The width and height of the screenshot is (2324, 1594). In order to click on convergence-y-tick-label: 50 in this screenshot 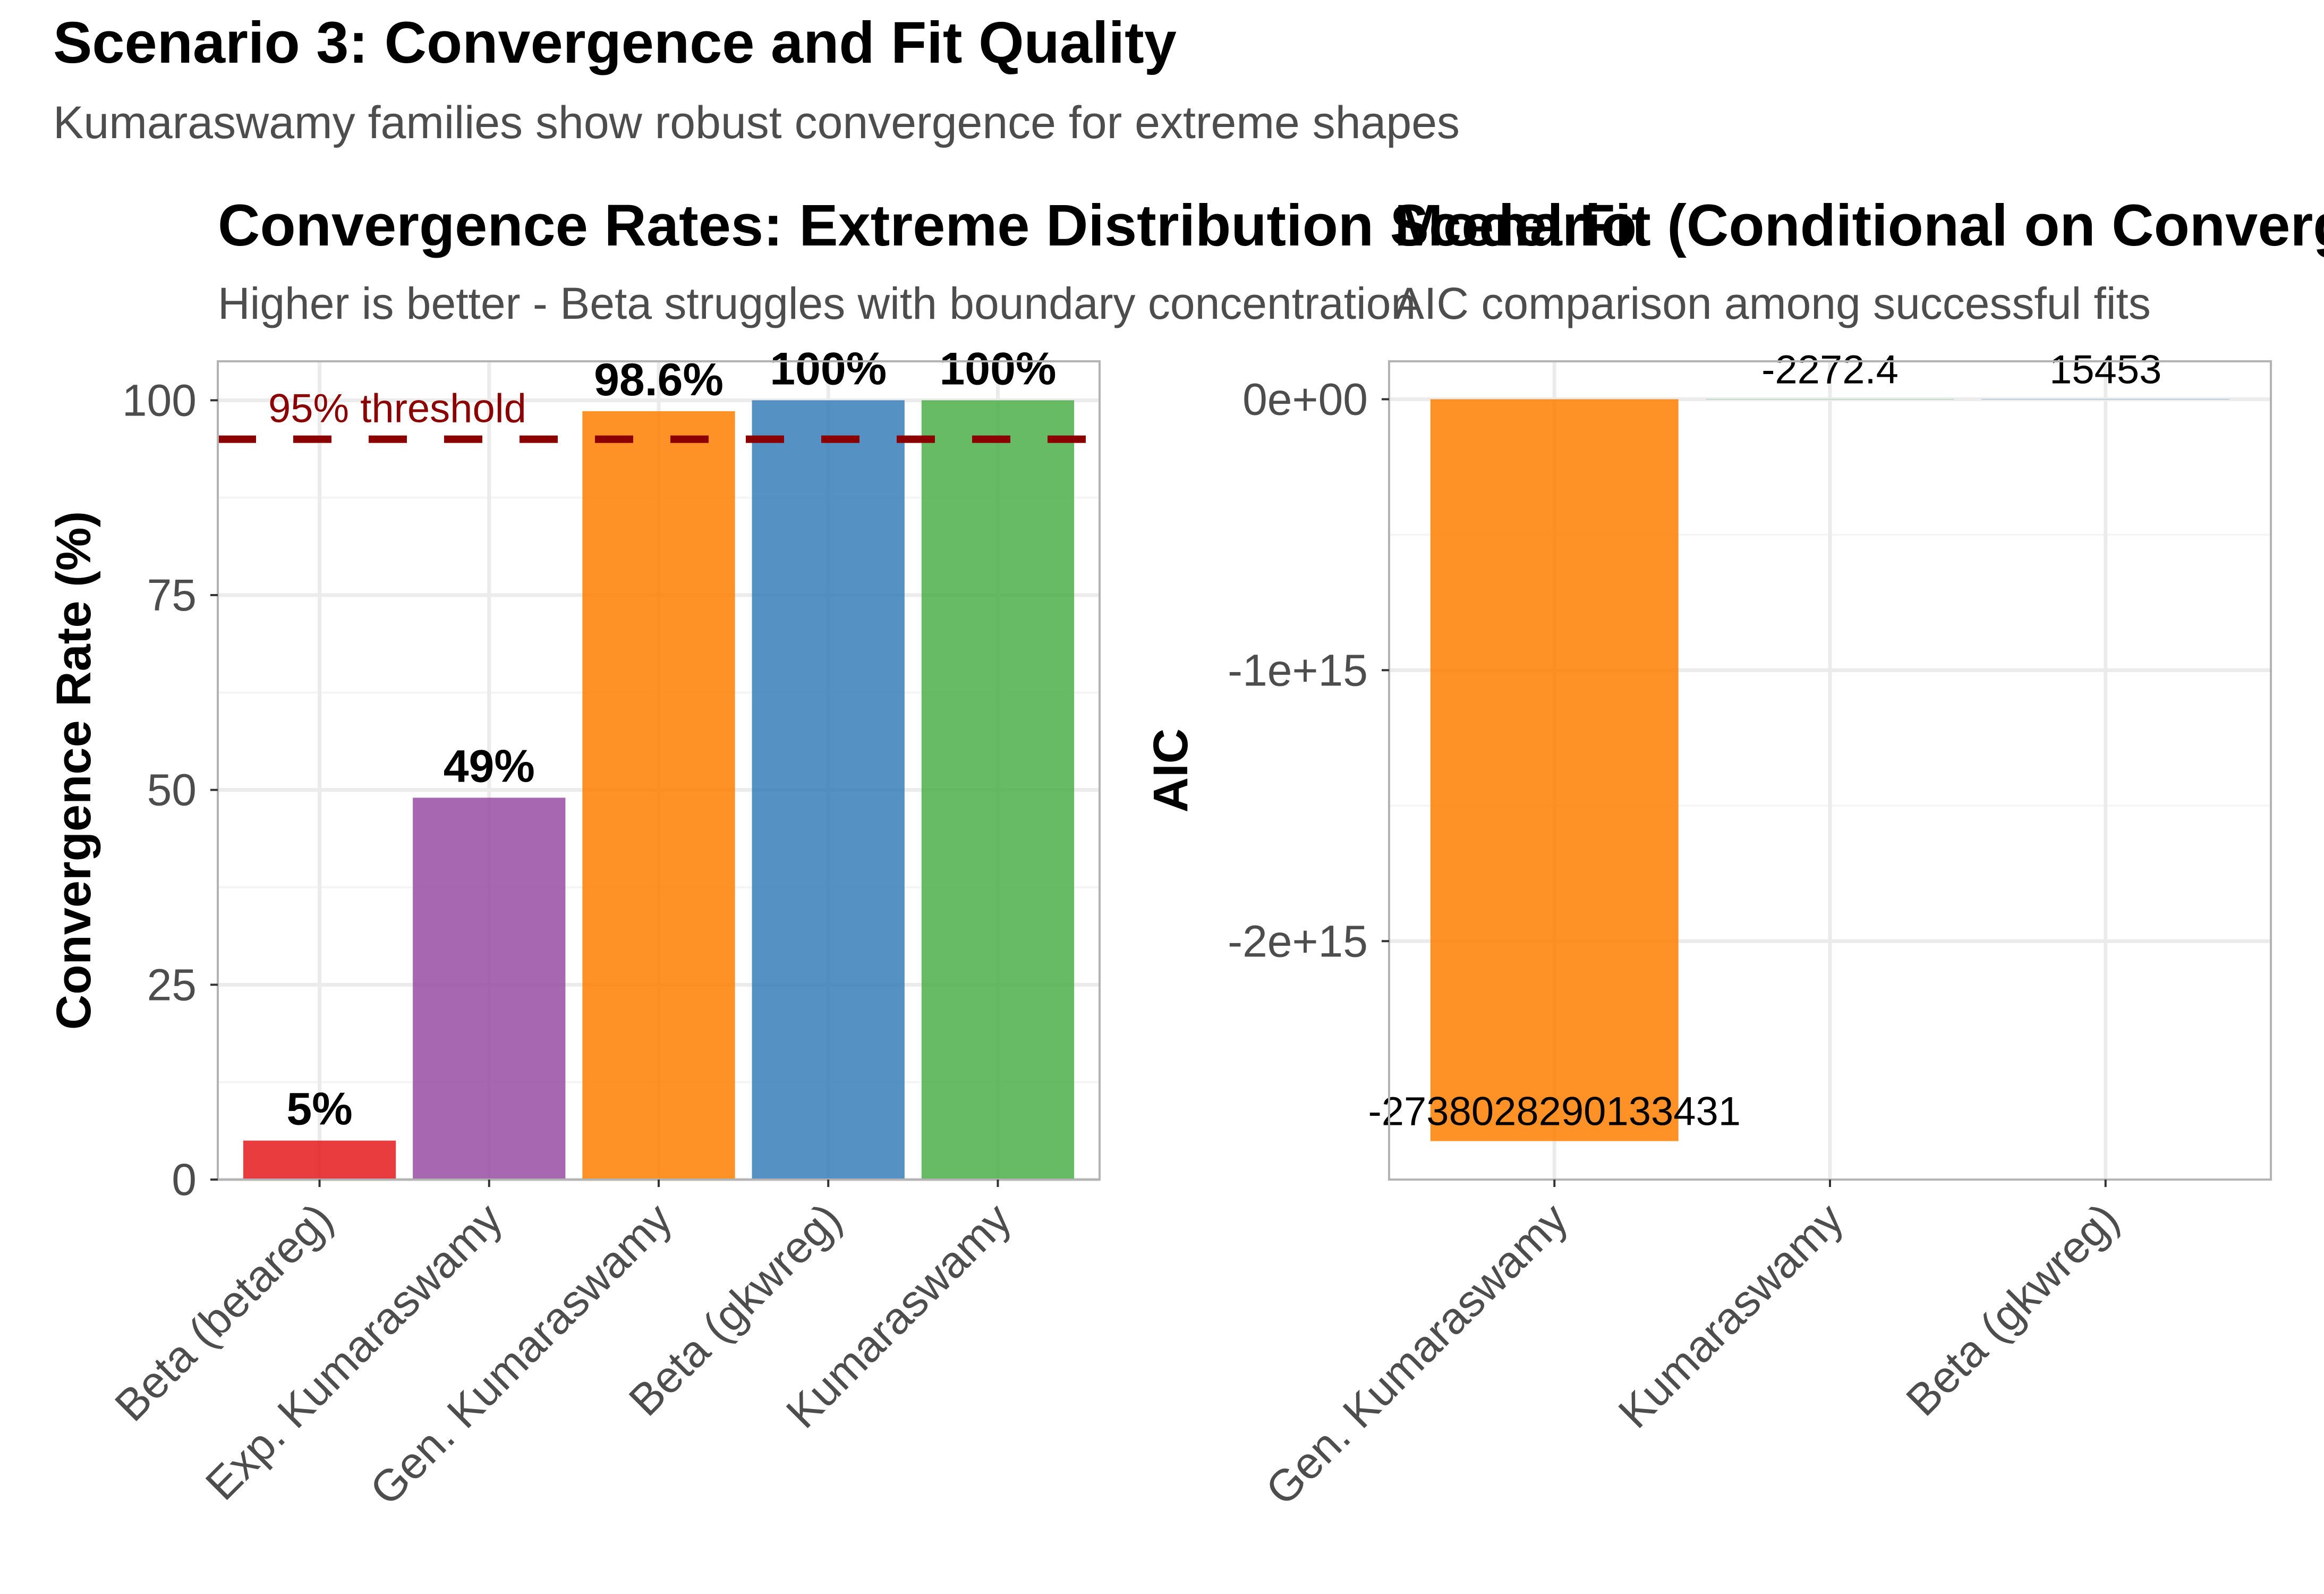, I will do `click(172, 790)`.